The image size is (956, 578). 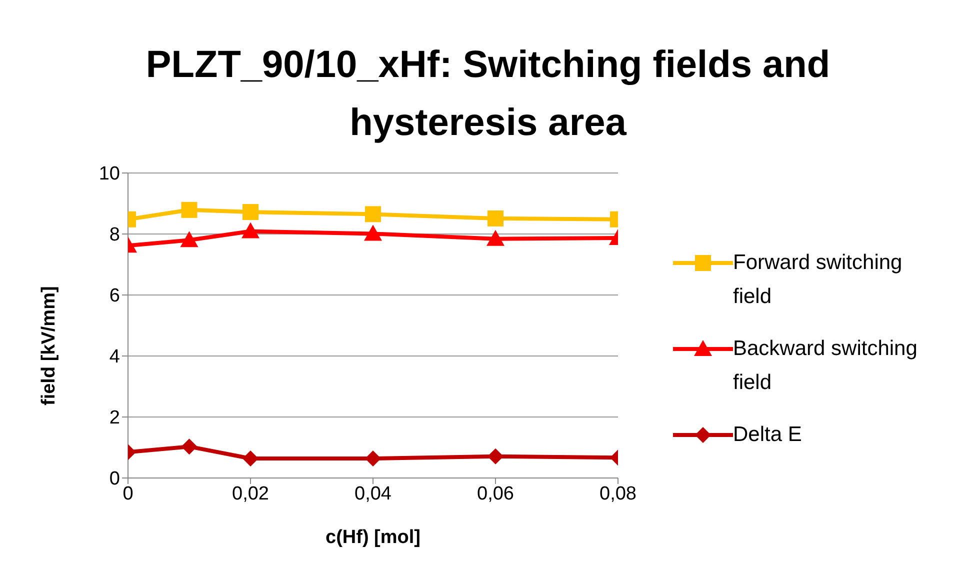 What do you see at coordinates (250, 493) in the screenshot?
I see `x-tick-label: 0,02` at bounding box center [250, 493].